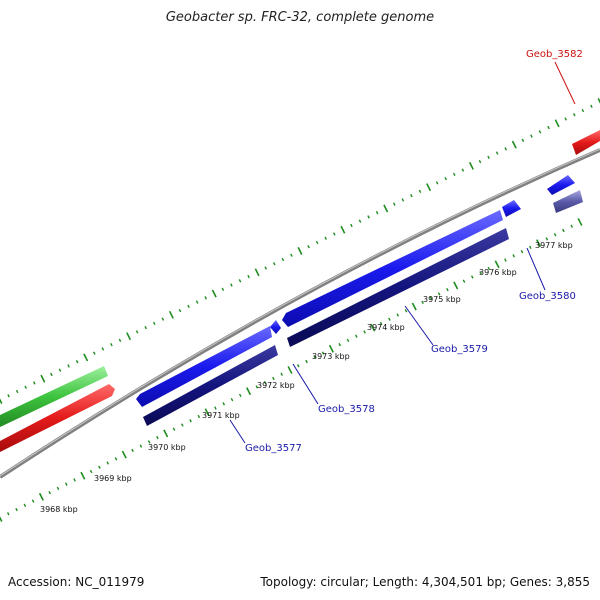 The height and width of the screenshot is (600, 600). Describe the element at coordinates (273, 448) in the screenshot. I see `gene-label-geob-3577: Geob_3577` at that location.